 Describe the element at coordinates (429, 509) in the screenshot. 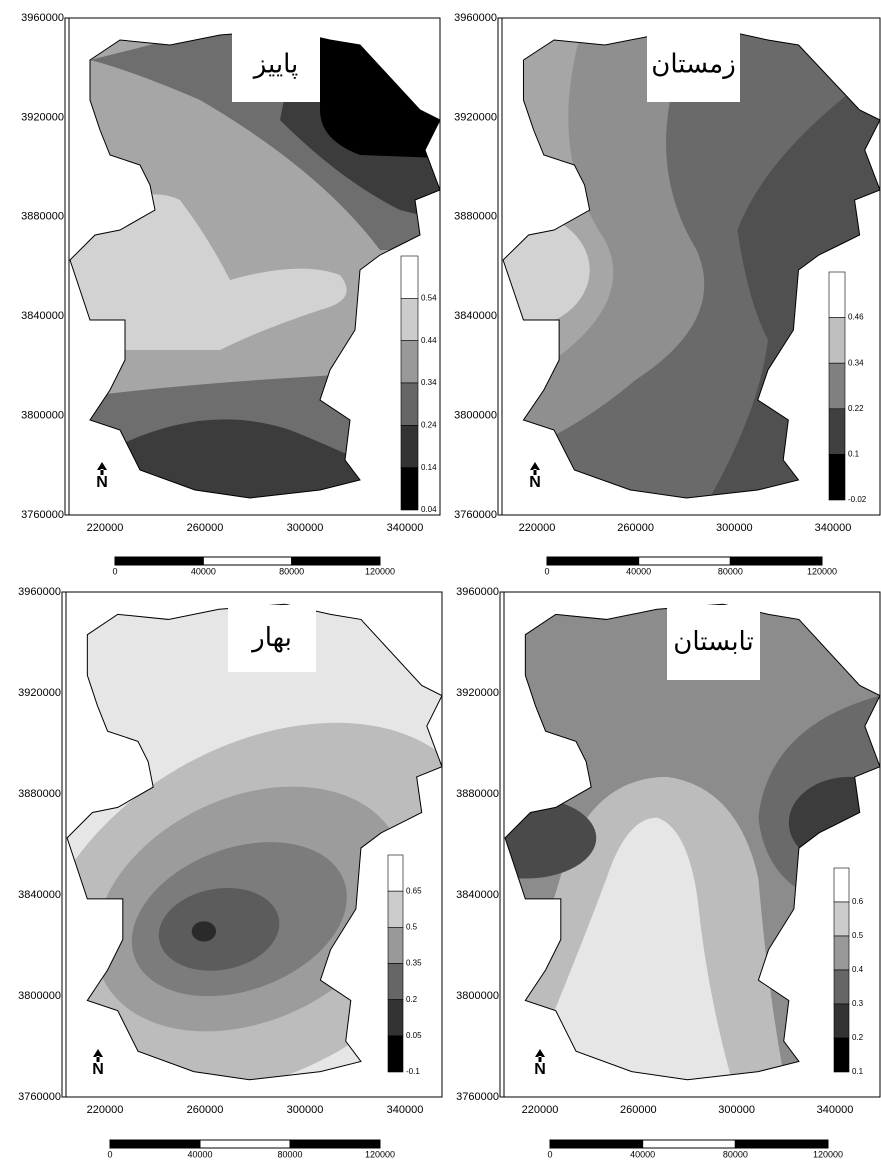

I see `legend-label: 0.04` at that location.